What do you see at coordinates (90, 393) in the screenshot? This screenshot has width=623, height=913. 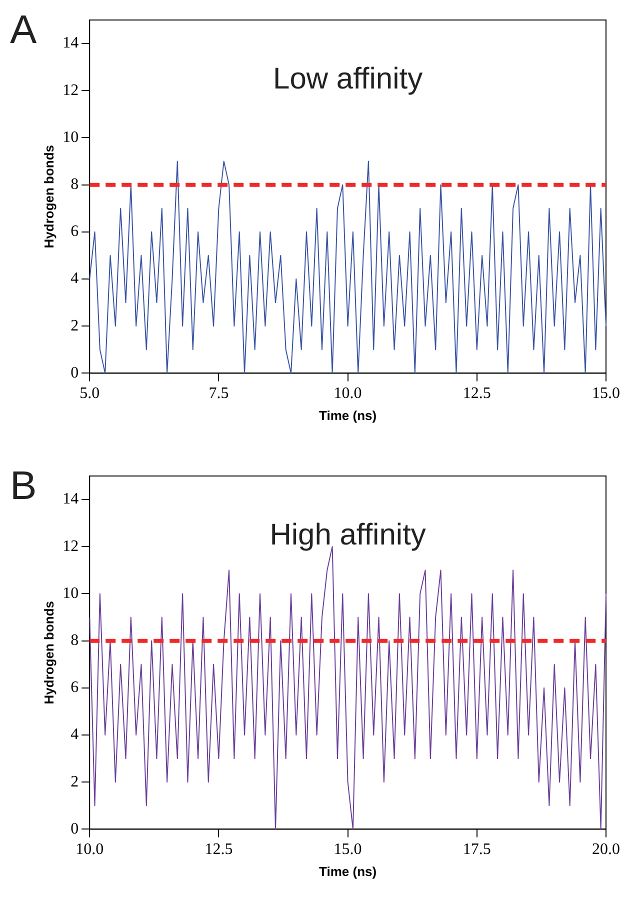 I see `x-tick-label: 5.0` at bounding box center [90, 393].